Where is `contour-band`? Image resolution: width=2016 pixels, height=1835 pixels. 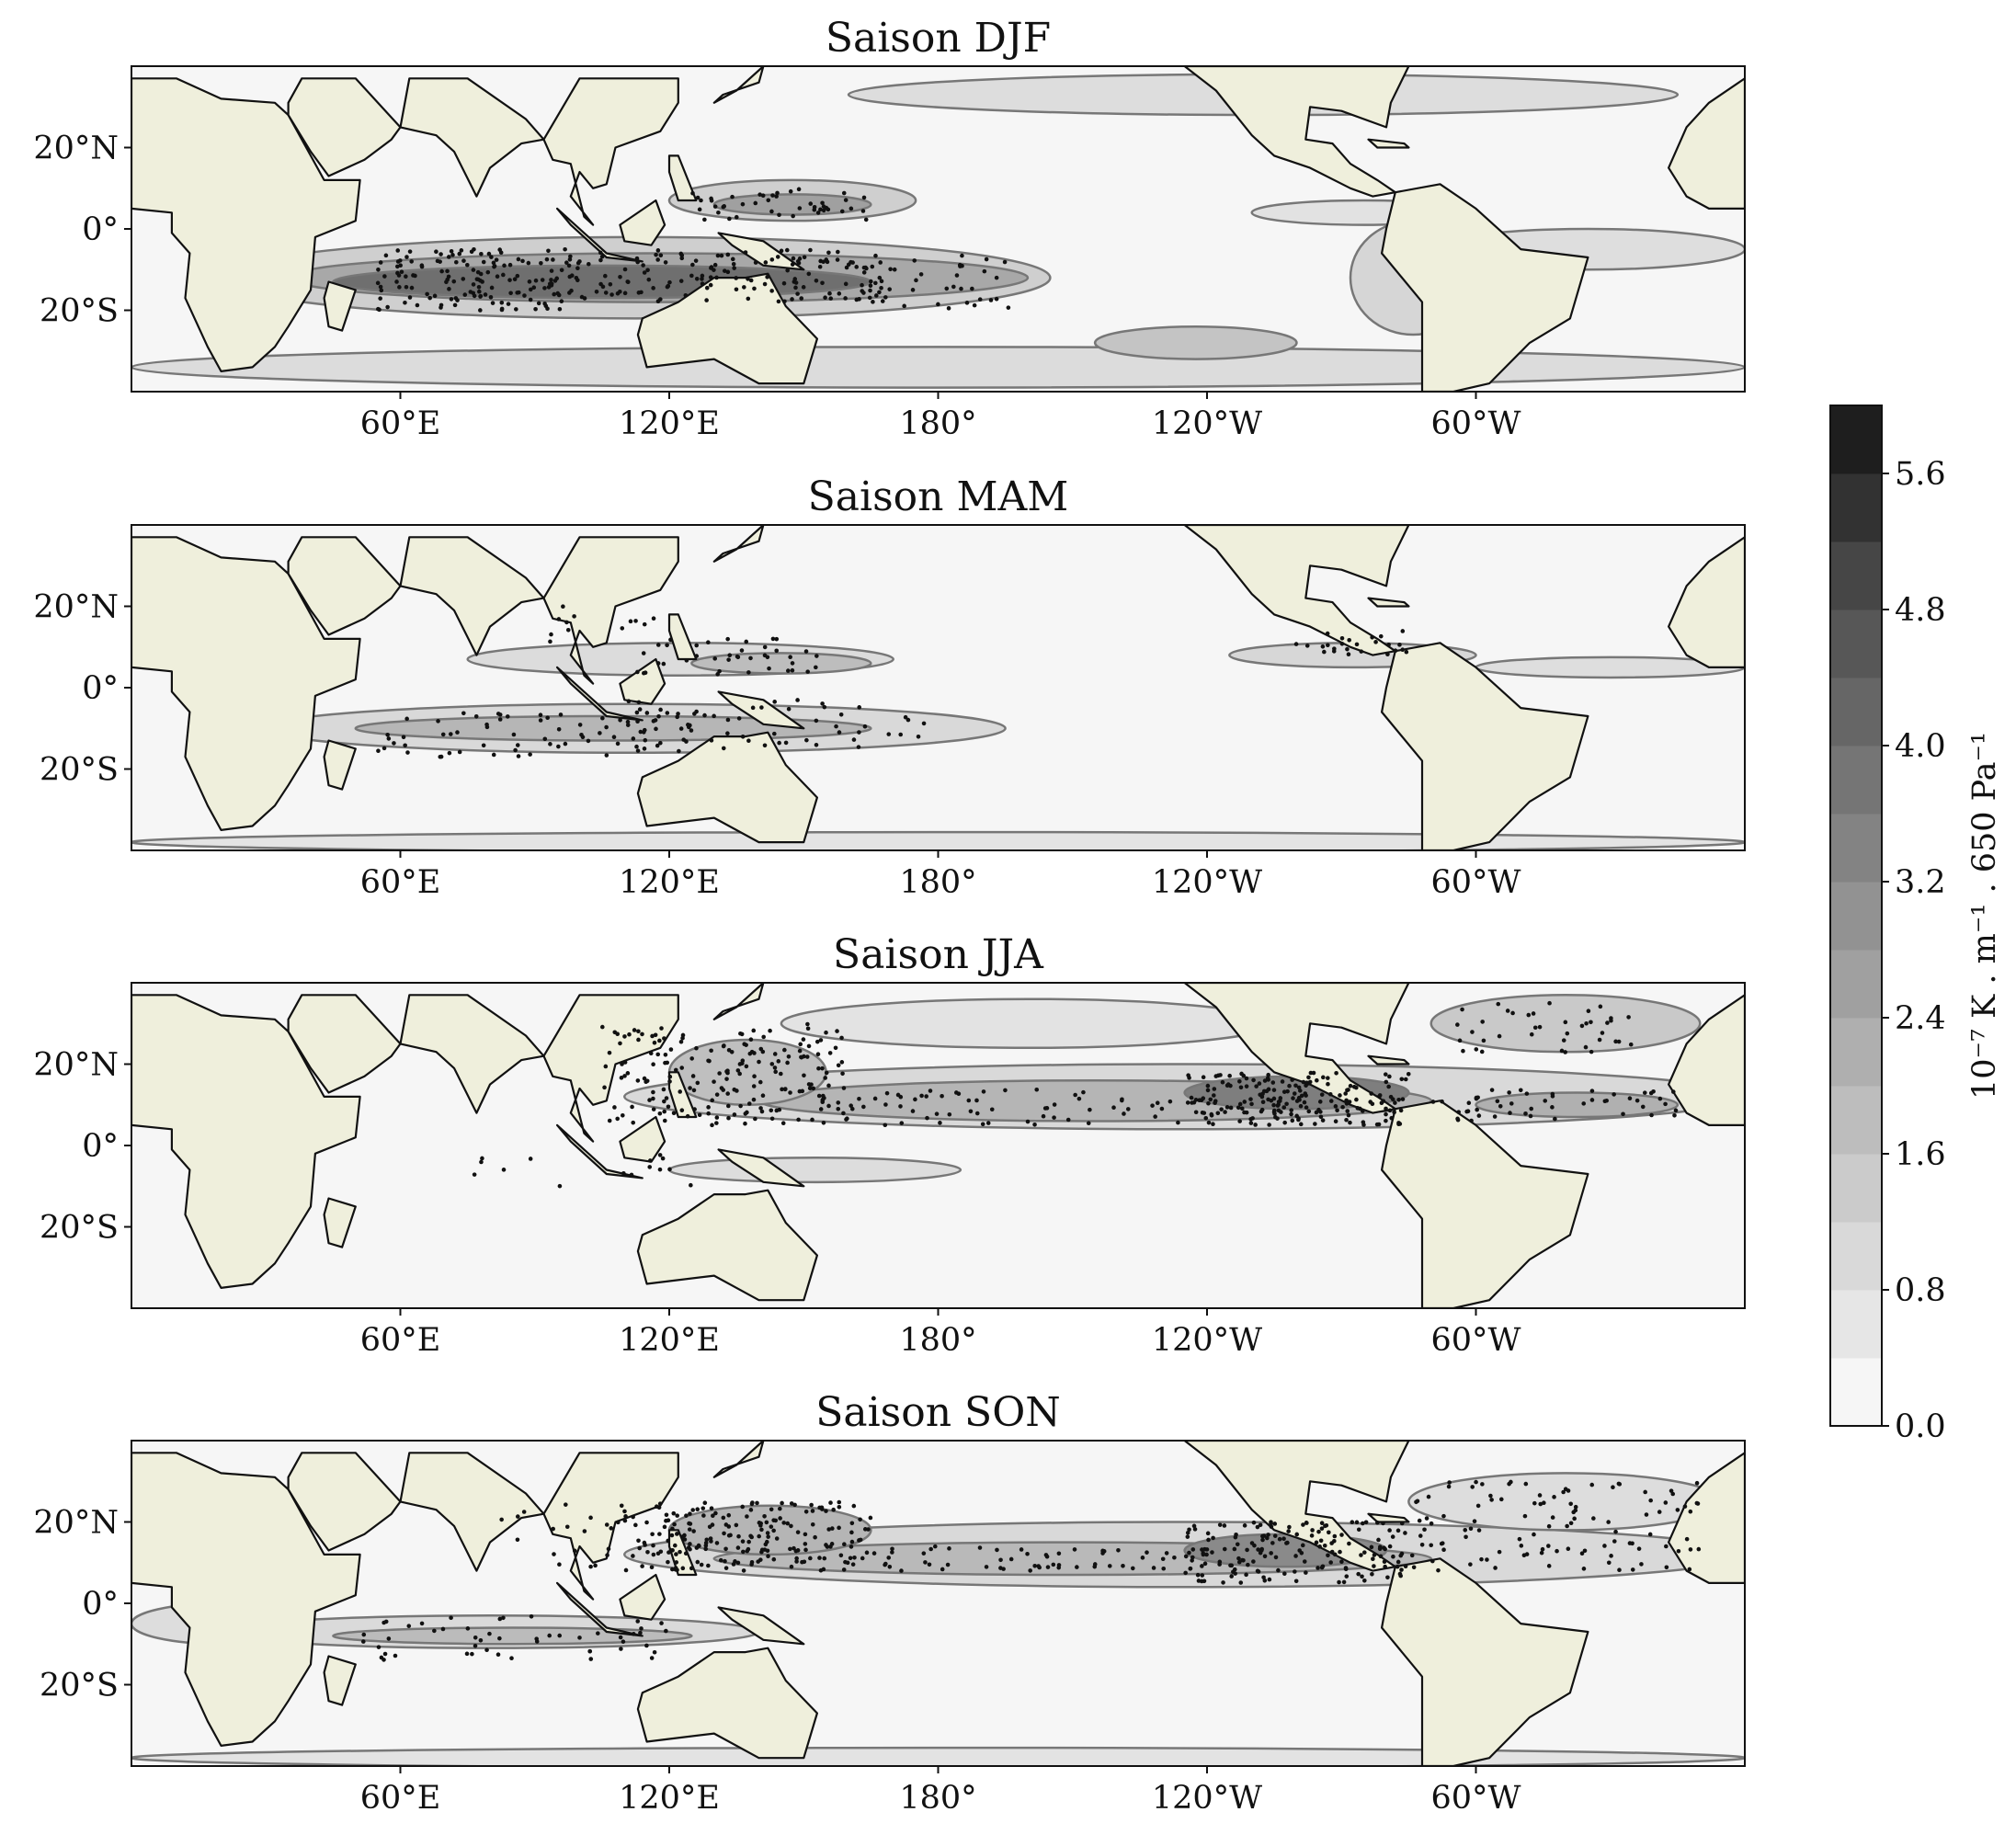 contour-band is located at coordinates (747, 1072).